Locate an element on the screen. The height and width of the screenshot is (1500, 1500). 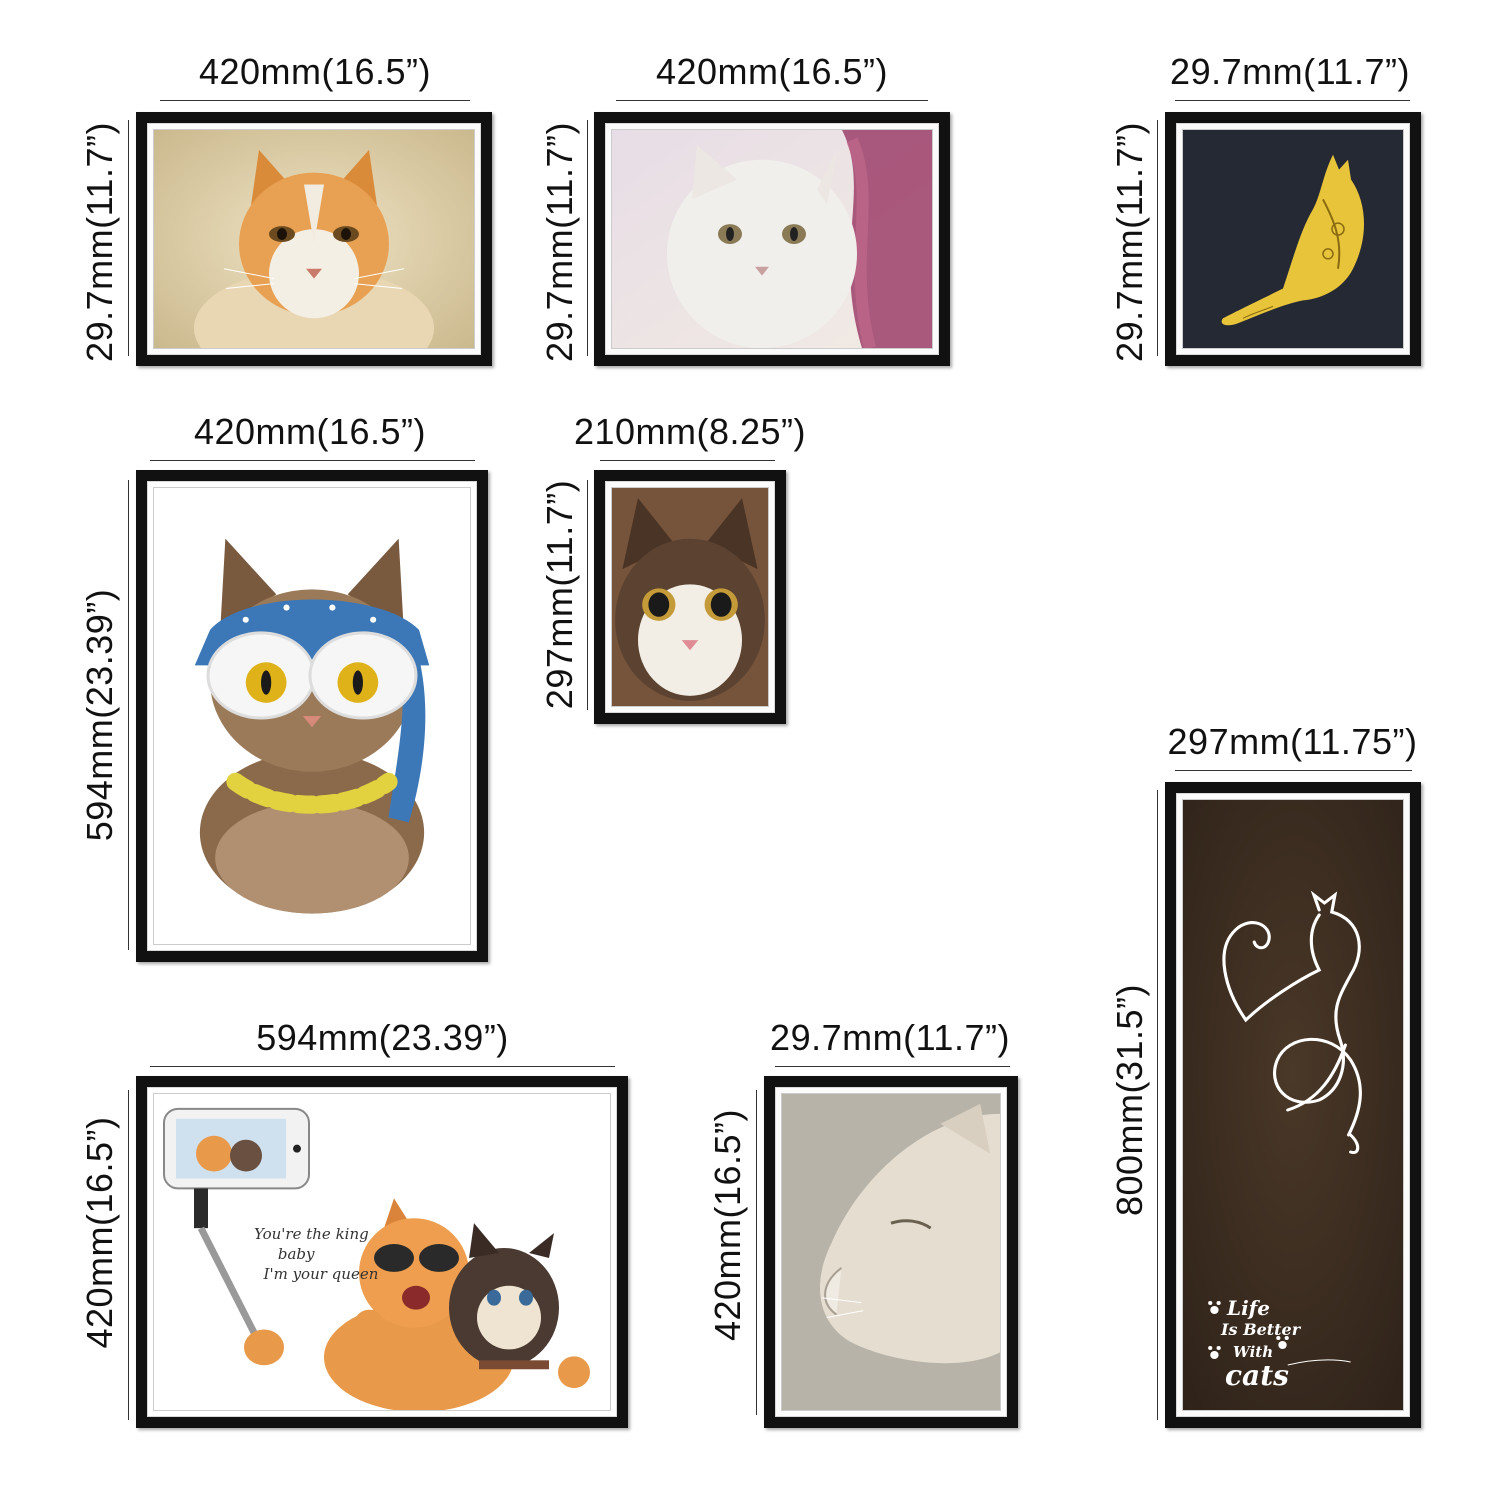
frame-8-width-label: 297mm(11.75”) is located at coordinates (1292, 741).